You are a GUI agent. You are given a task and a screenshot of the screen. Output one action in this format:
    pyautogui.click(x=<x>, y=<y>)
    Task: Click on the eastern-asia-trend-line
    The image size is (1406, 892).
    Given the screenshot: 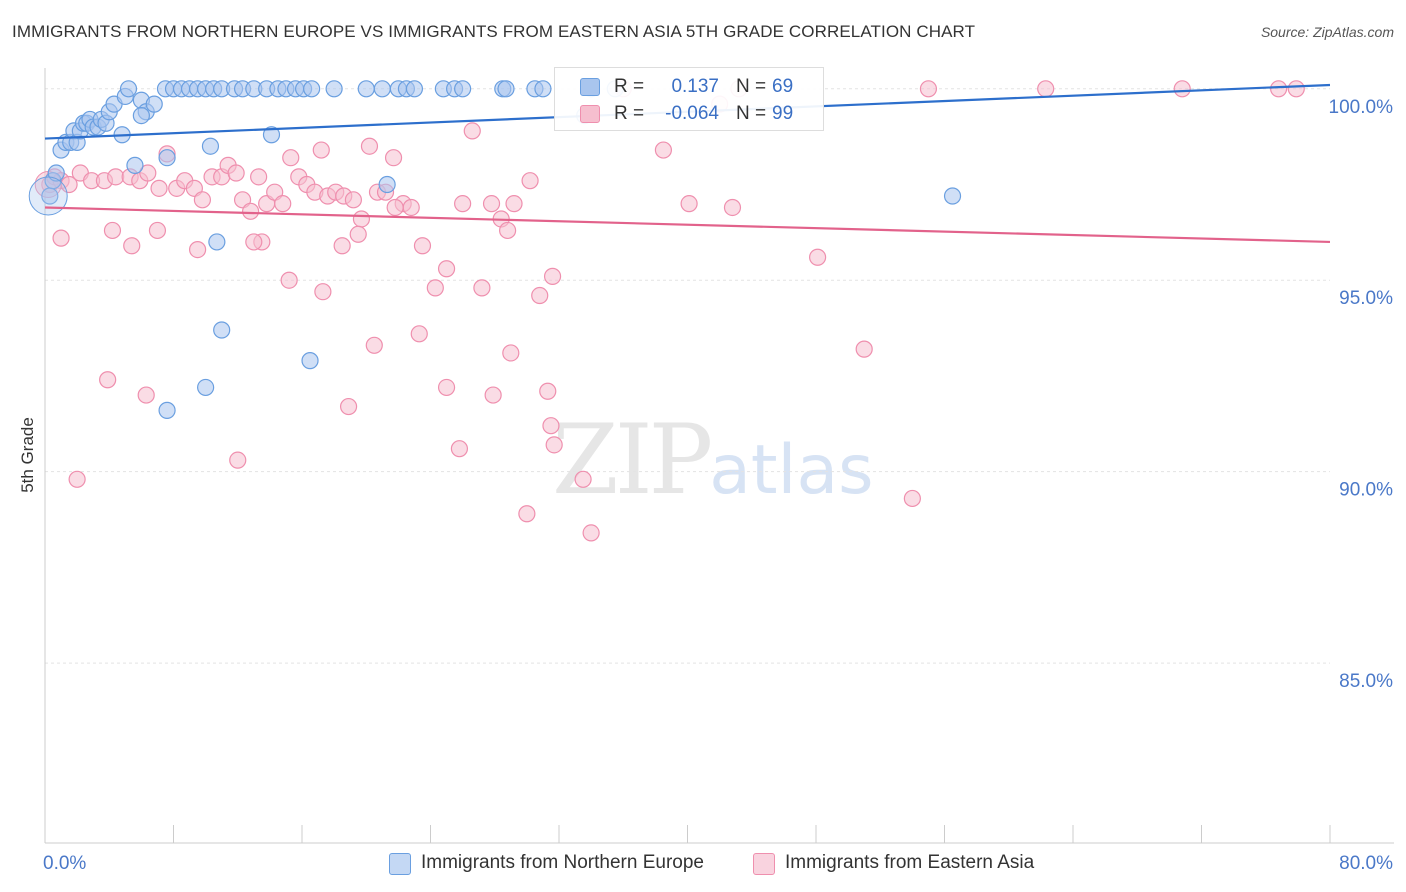 What is the action you would take?
    pyautogui.click(x=687, y=225)
    